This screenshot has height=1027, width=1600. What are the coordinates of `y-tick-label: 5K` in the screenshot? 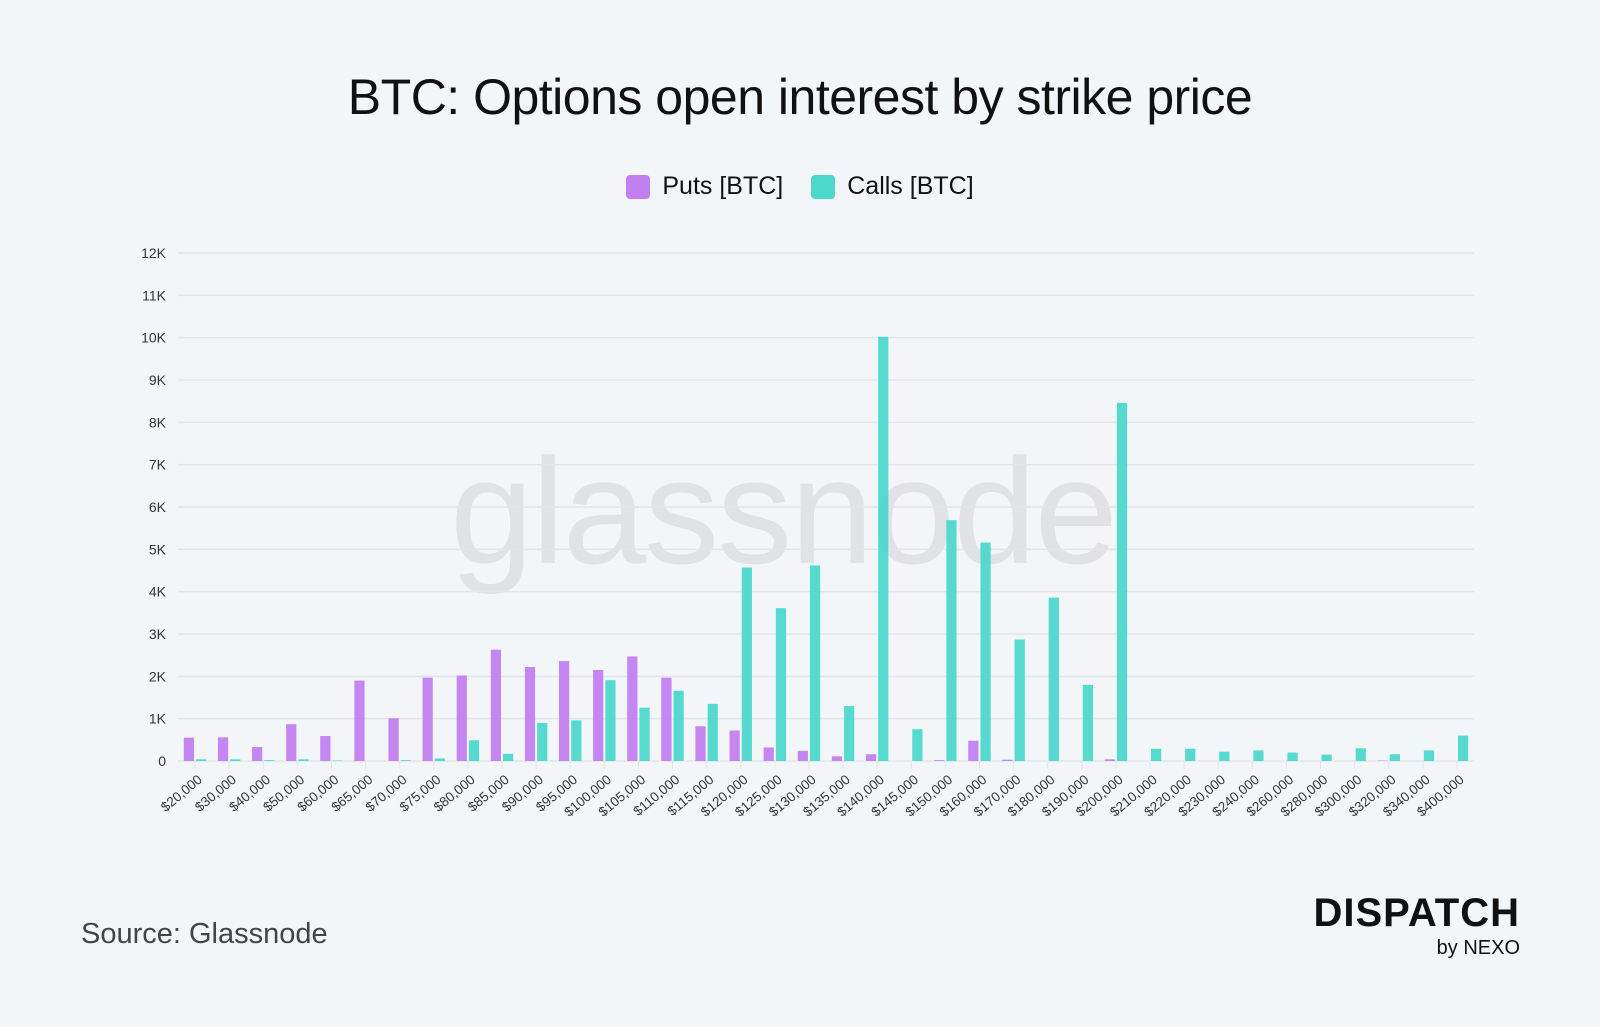 It's located at (158, 549).